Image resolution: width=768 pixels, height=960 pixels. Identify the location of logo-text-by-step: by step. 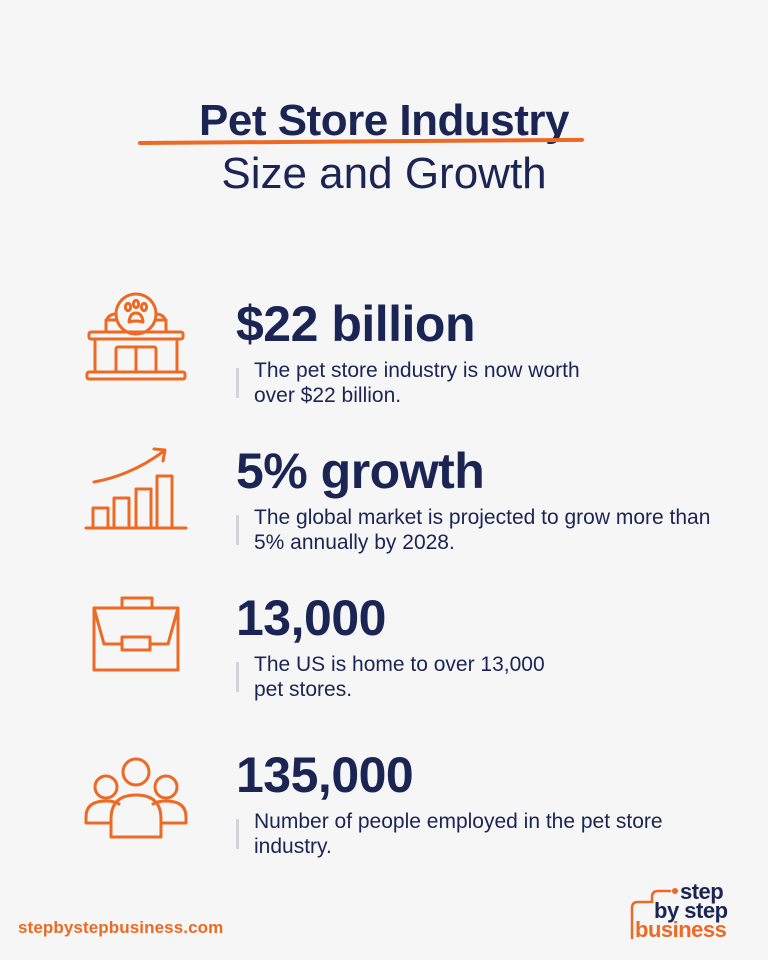
(691, 910).